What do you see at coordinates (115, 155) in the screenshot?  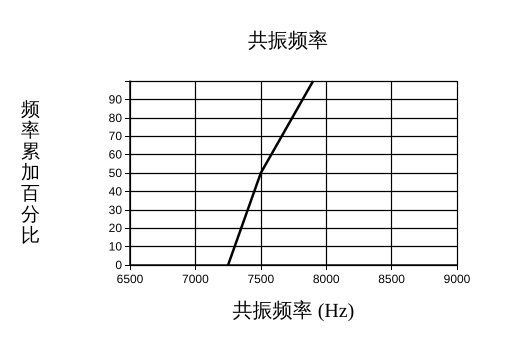 I see `y-tick-label: 60` at bounding box center [115, 155].